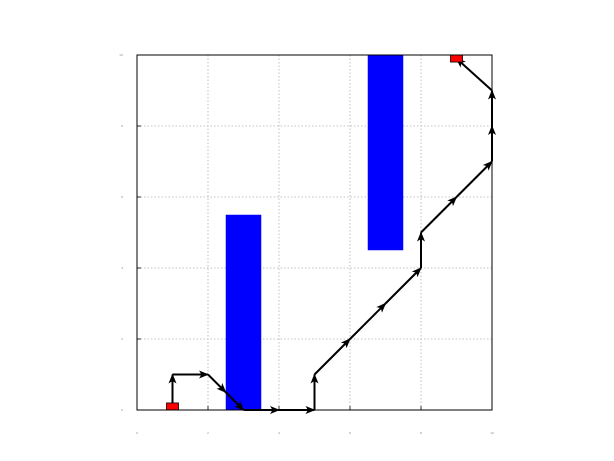 Image resolution: width=614 pixels, height=461 pixels. I want to click on x-tick-label: 8, so click(421, 433).